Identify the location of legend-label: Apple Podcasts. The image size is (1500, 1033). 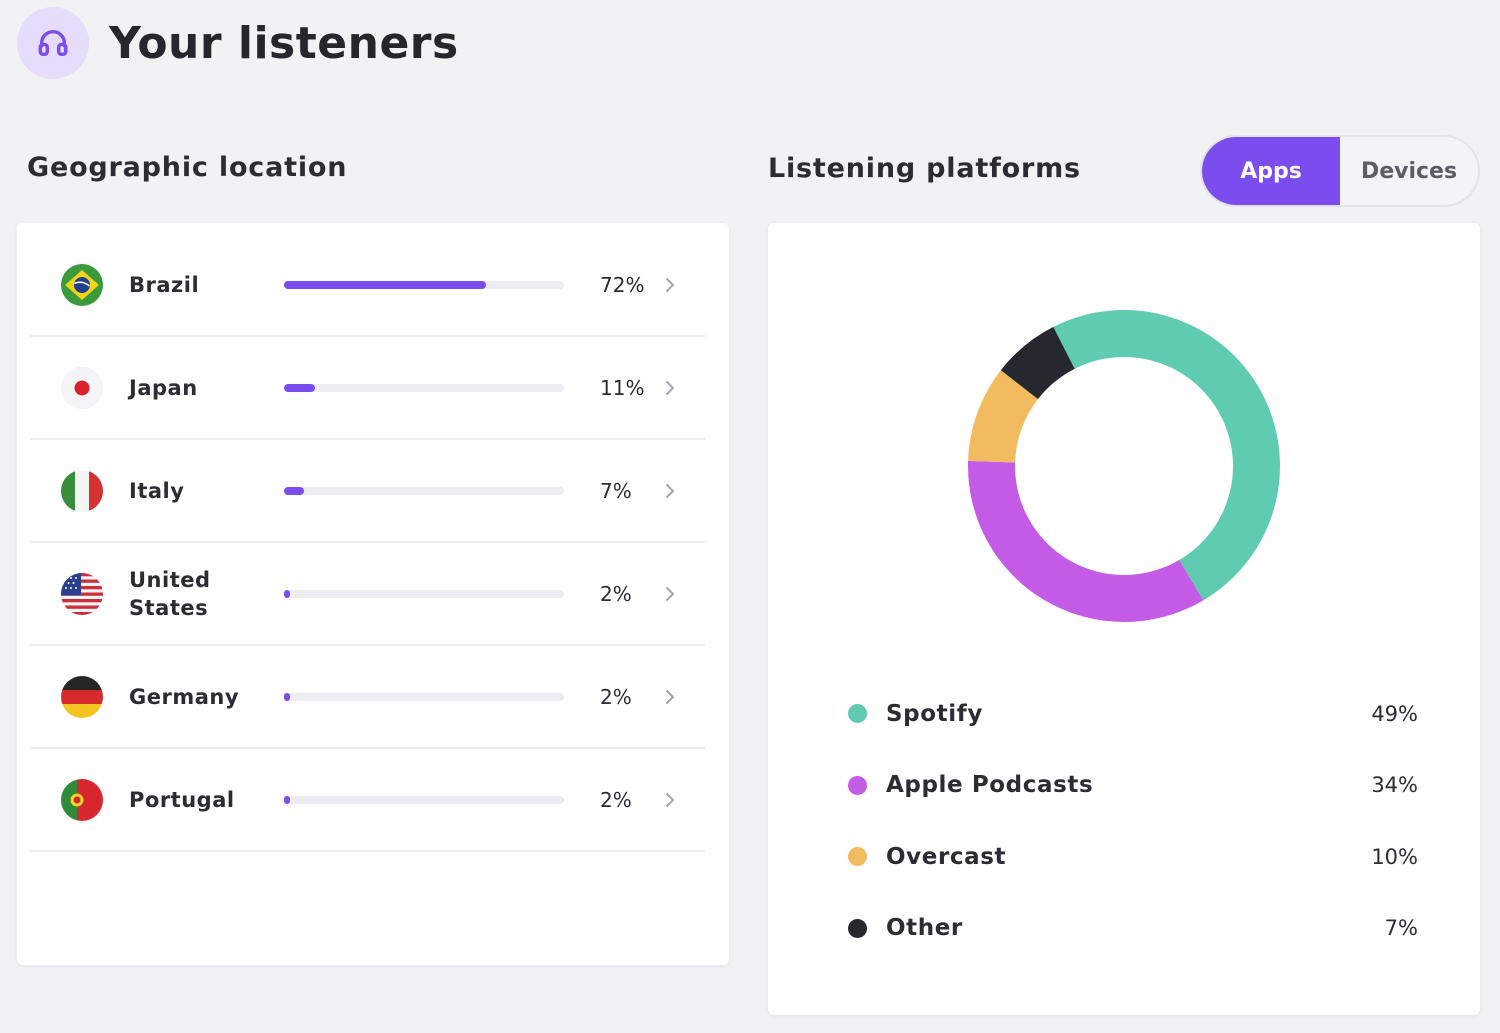
(990, 785).